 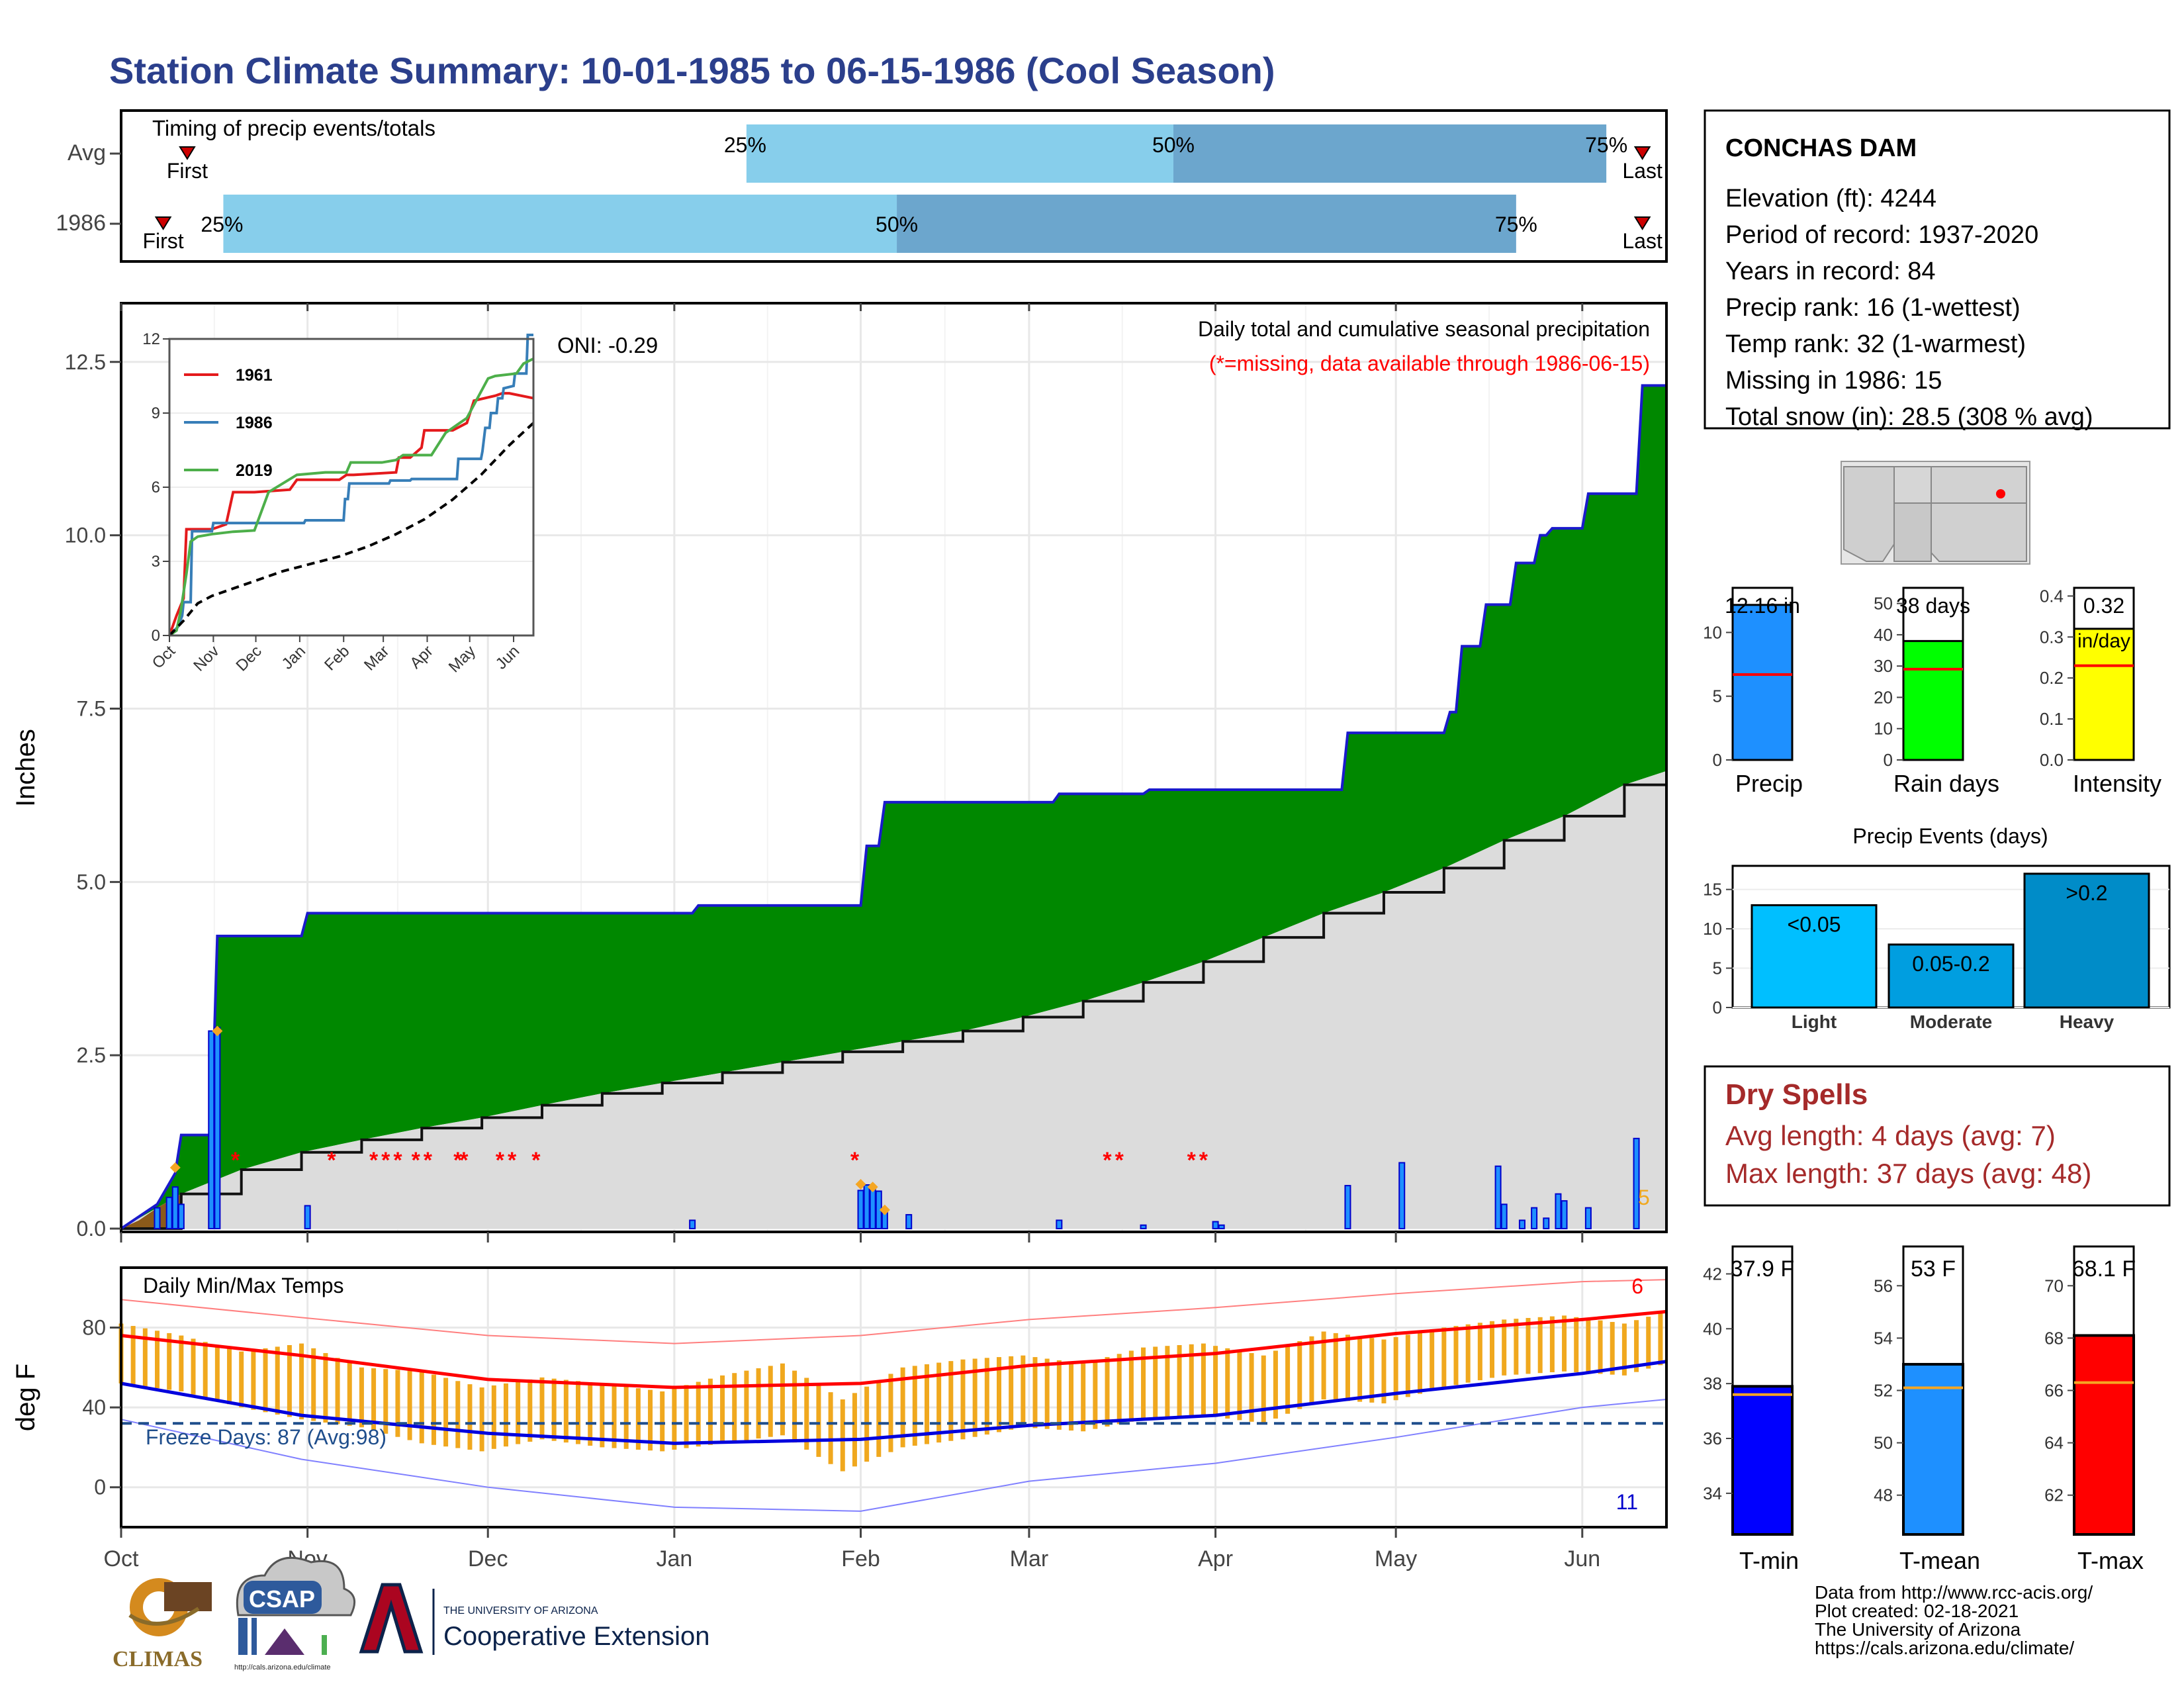 What do you see at coordinates (85, 535) in the screenshot?
I see `precip-y-tick-label-4: 10.0` at bounding box center [85, 535].